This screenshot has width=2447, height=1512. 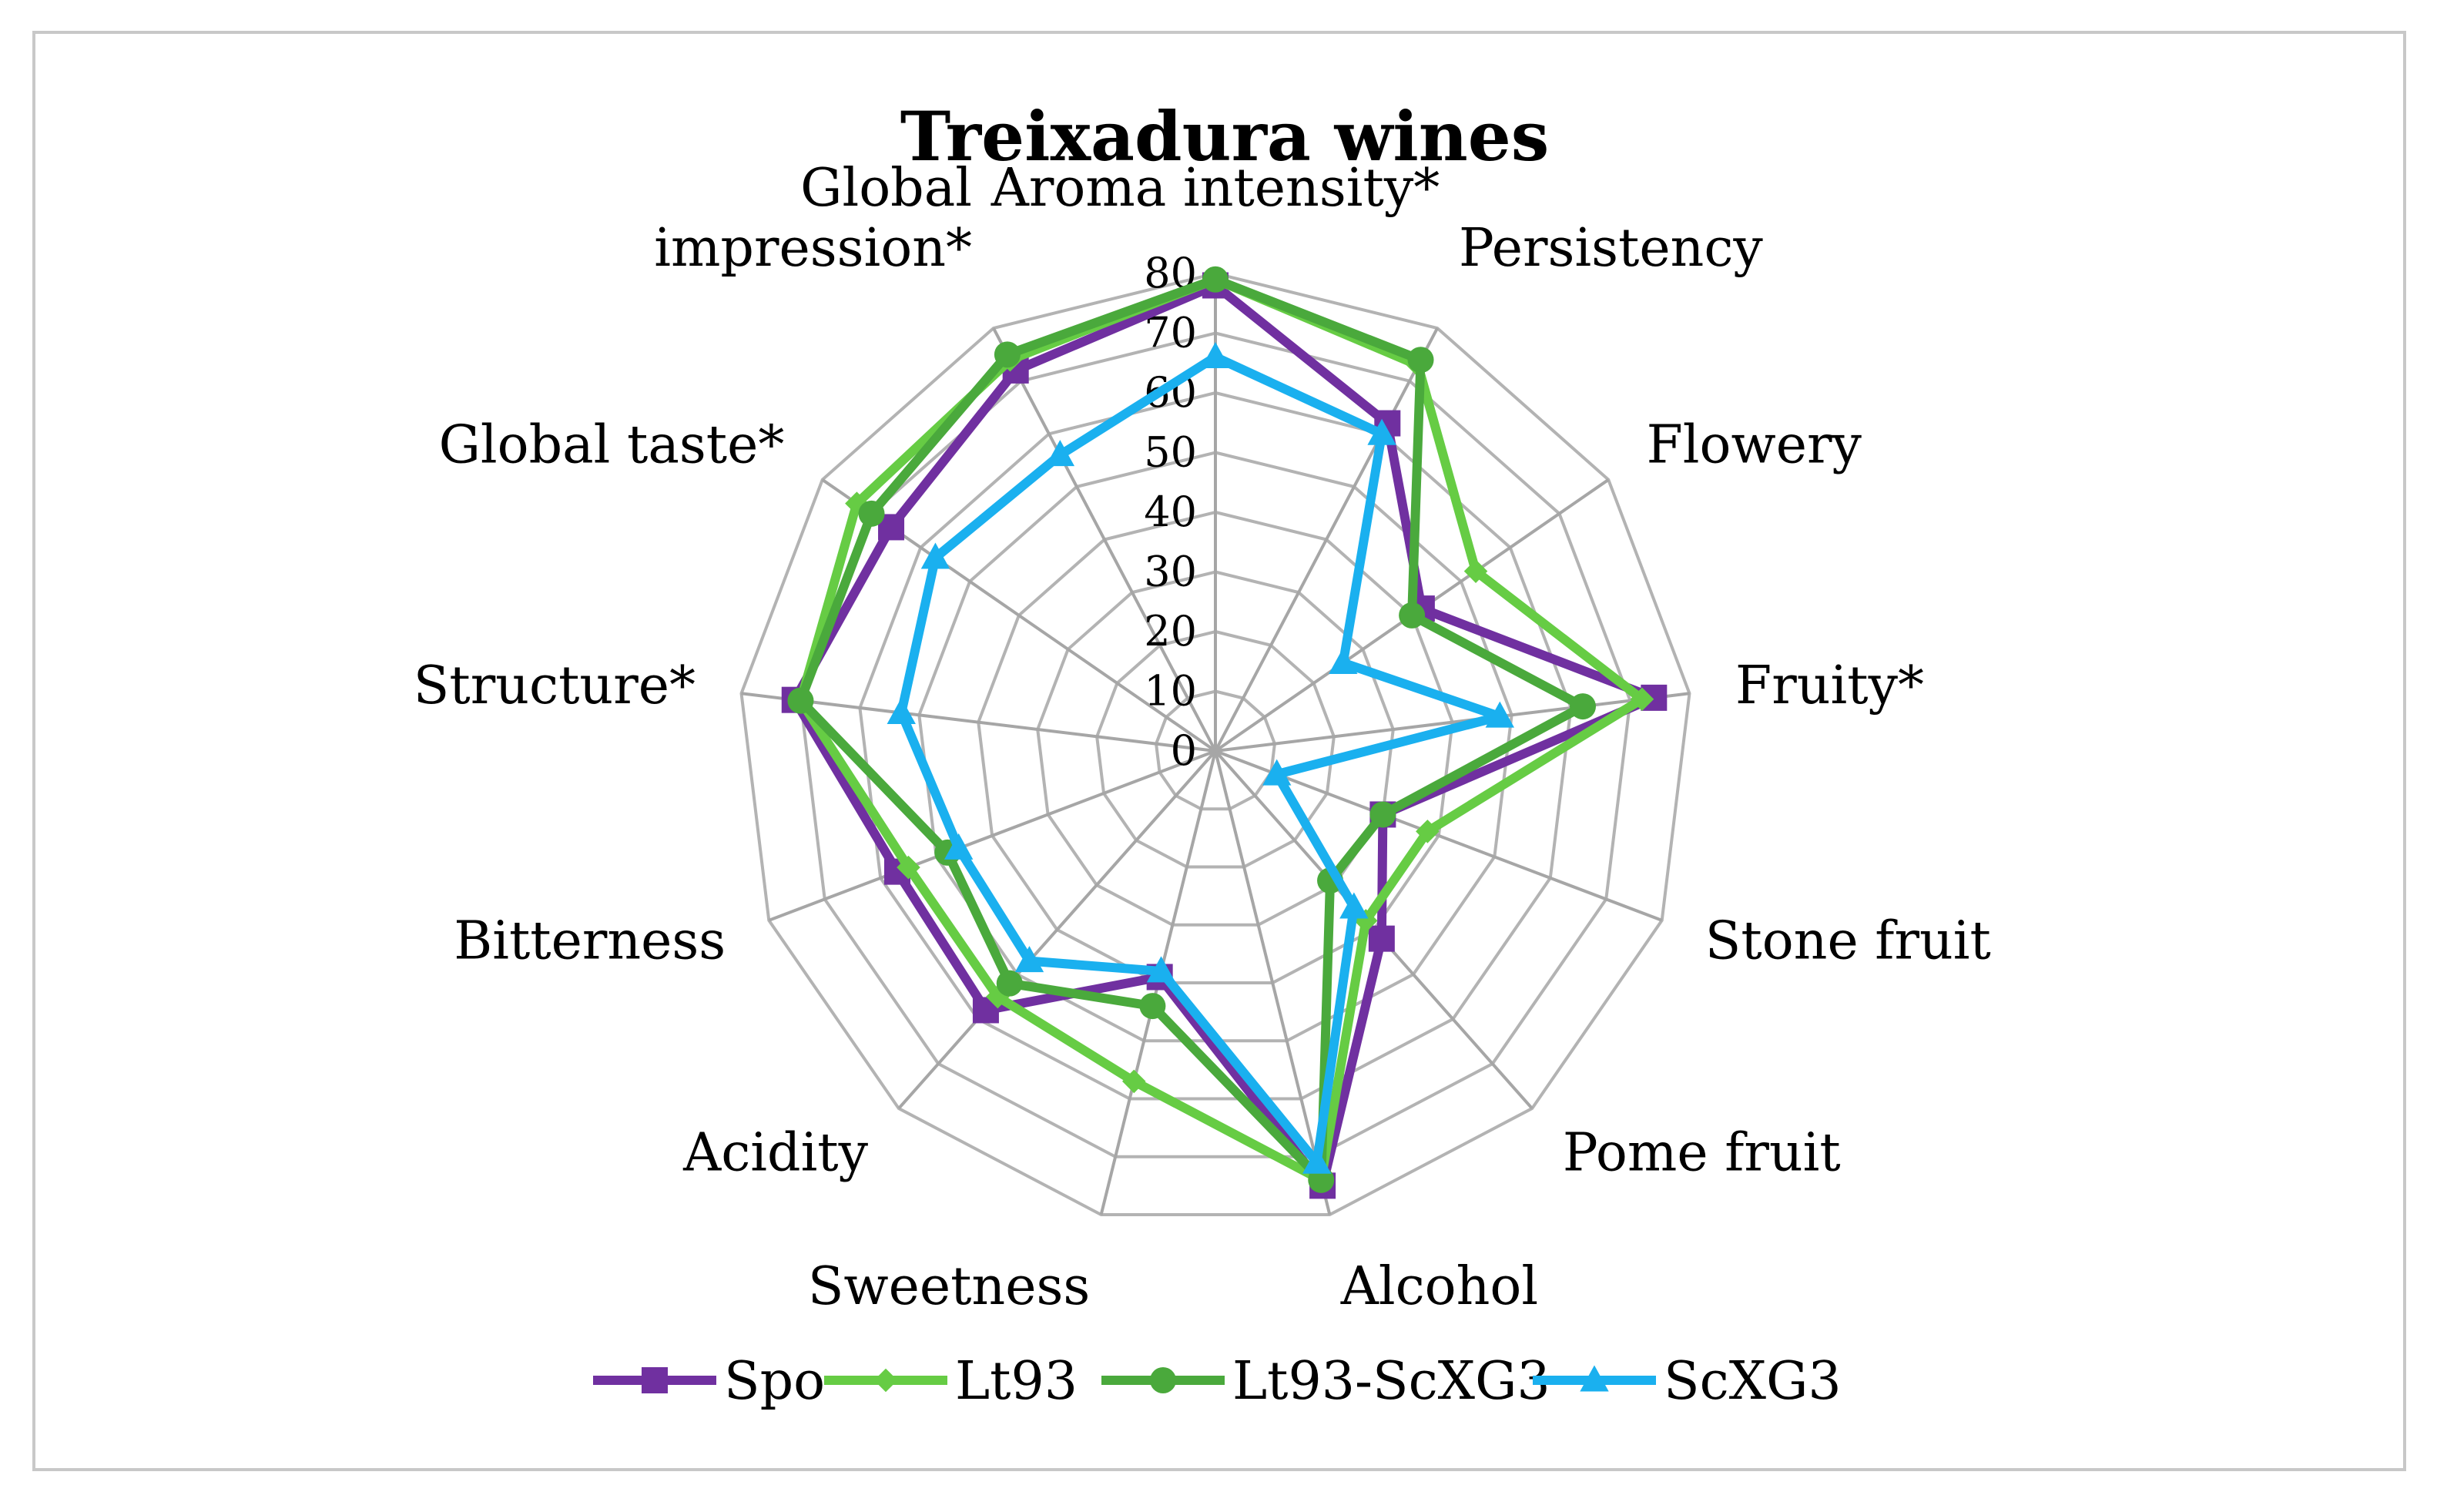 What do you see at coordinates (1755, 445) in the screenshot?
I see `category-label: Flowery` at bounding box center [1755, 445].